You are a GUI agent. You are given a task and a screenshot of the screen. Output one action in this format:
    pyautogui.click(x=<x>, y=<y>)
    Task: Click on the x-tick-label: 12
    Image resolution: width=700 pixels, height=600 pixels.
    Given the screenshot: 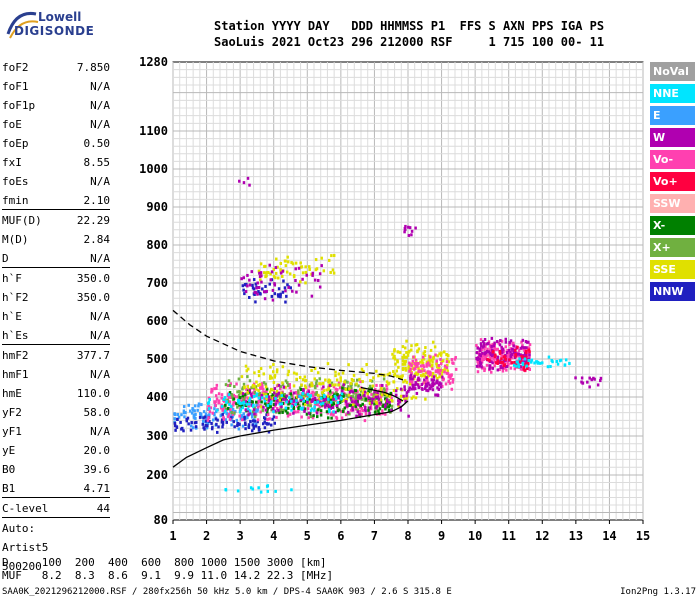 What is the action you would take?
    pyautogui.click(x=542, y=536)
    